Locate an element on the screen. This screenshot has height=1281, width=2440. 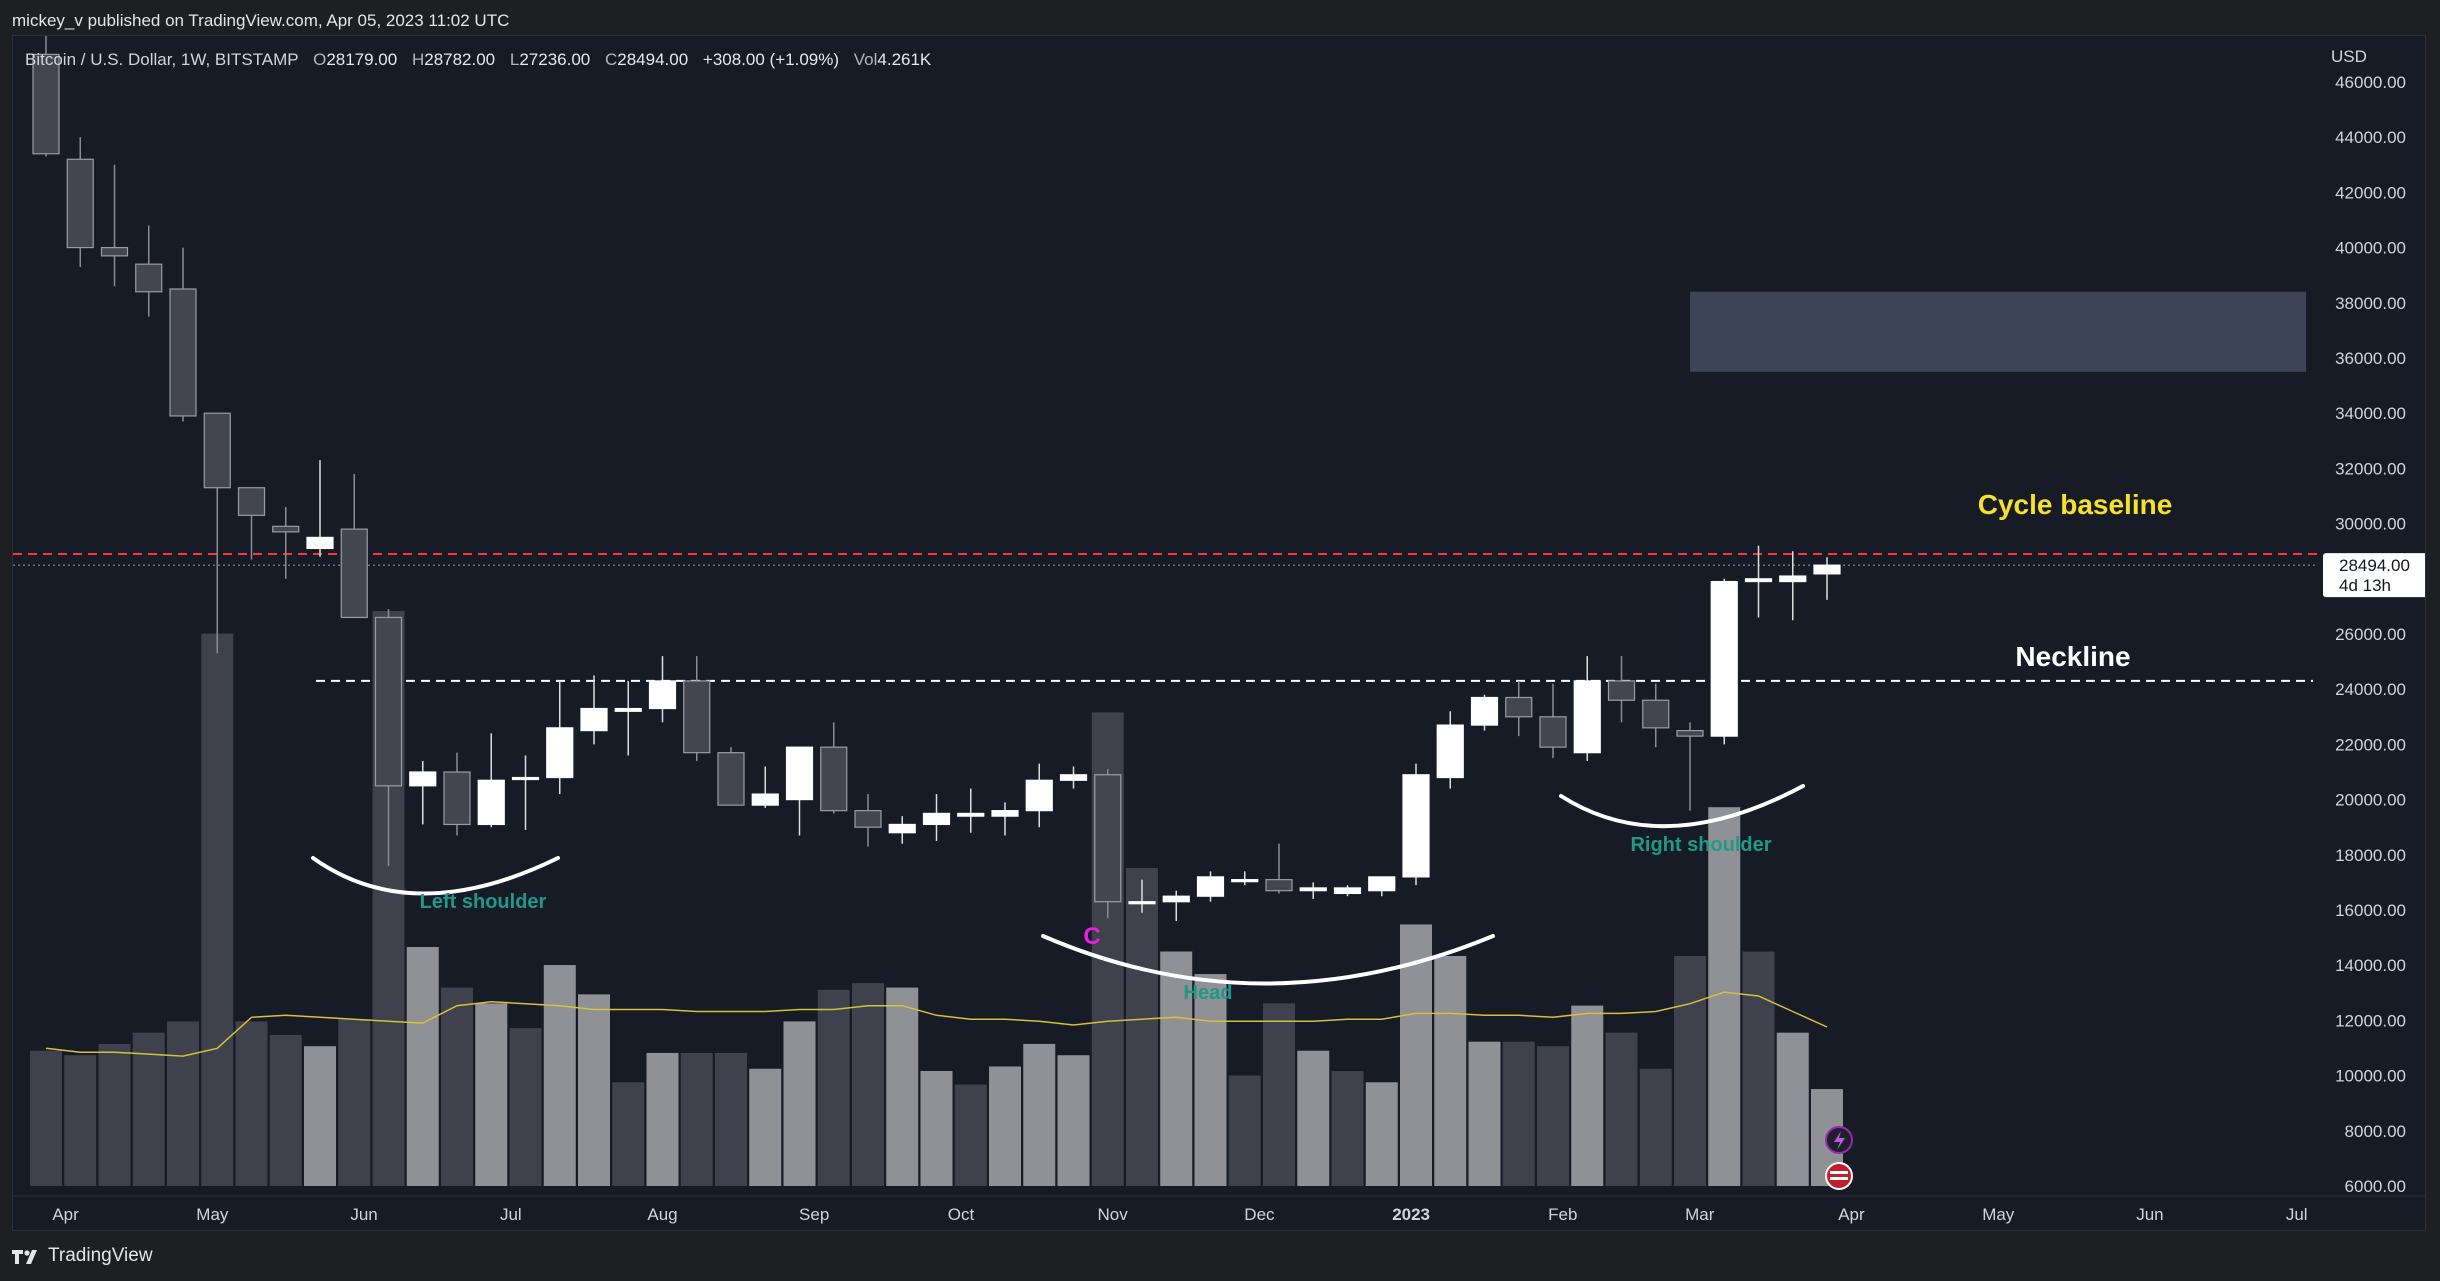
price-tick-label: 6000.00 is located at coordinates (2375, 1186).